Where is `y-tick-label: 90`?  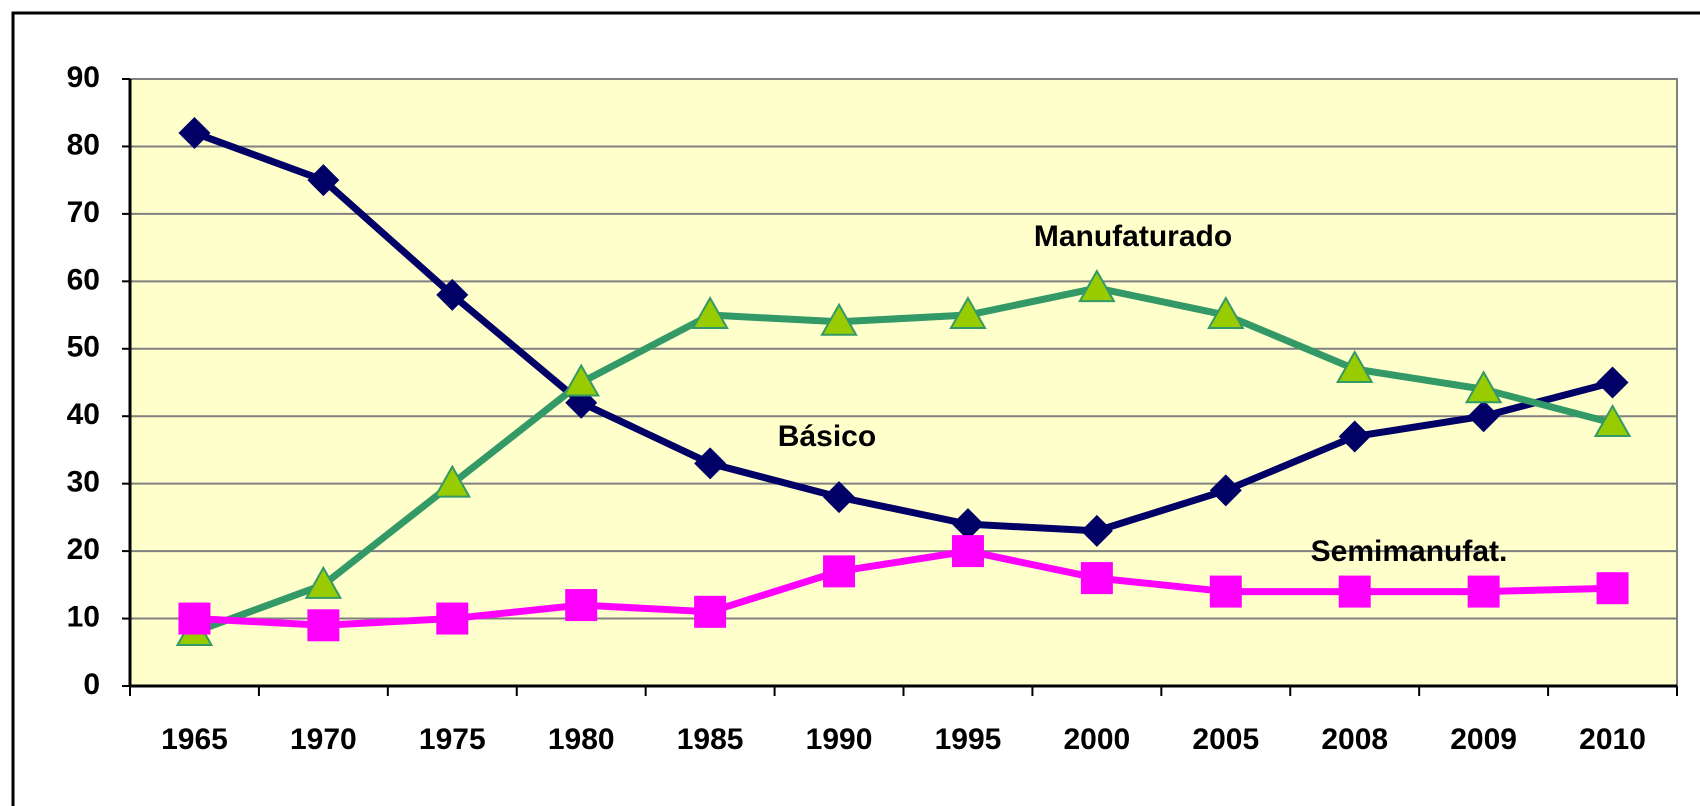 y-tick-label: 90 is located at coordinates (83, 77).